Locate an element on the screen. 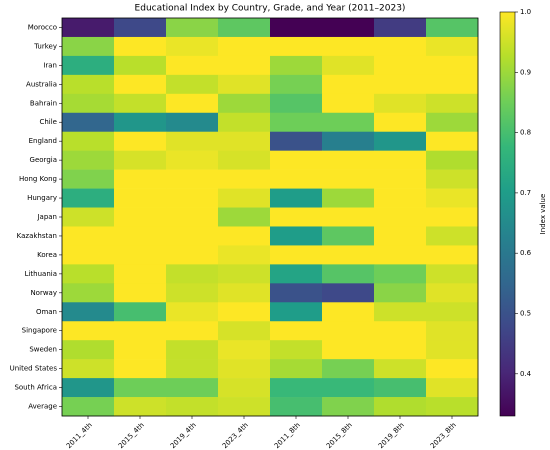 The image size is (550, 450). y-tick-label: Lithuania is located at coordinates (41, 274).